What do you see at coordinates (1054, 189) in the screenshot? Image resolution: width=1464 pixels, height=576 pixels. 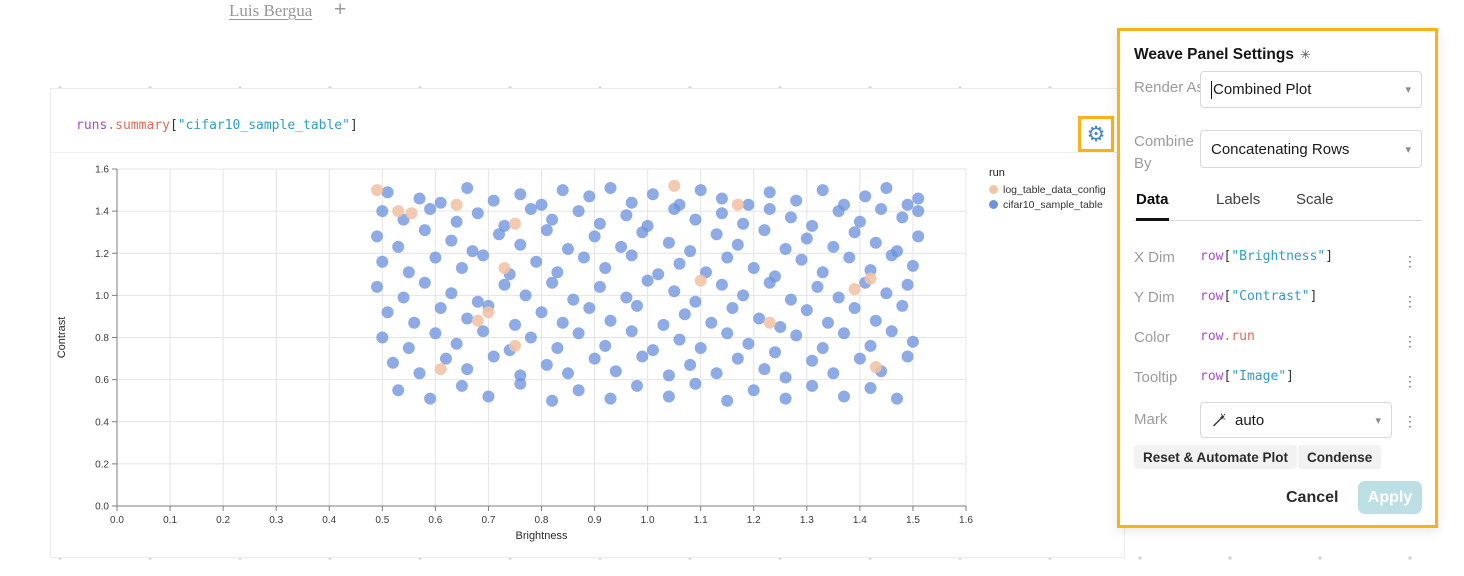 I see `legend-label: log_table_data_config` at bounding box center [1054, 189].